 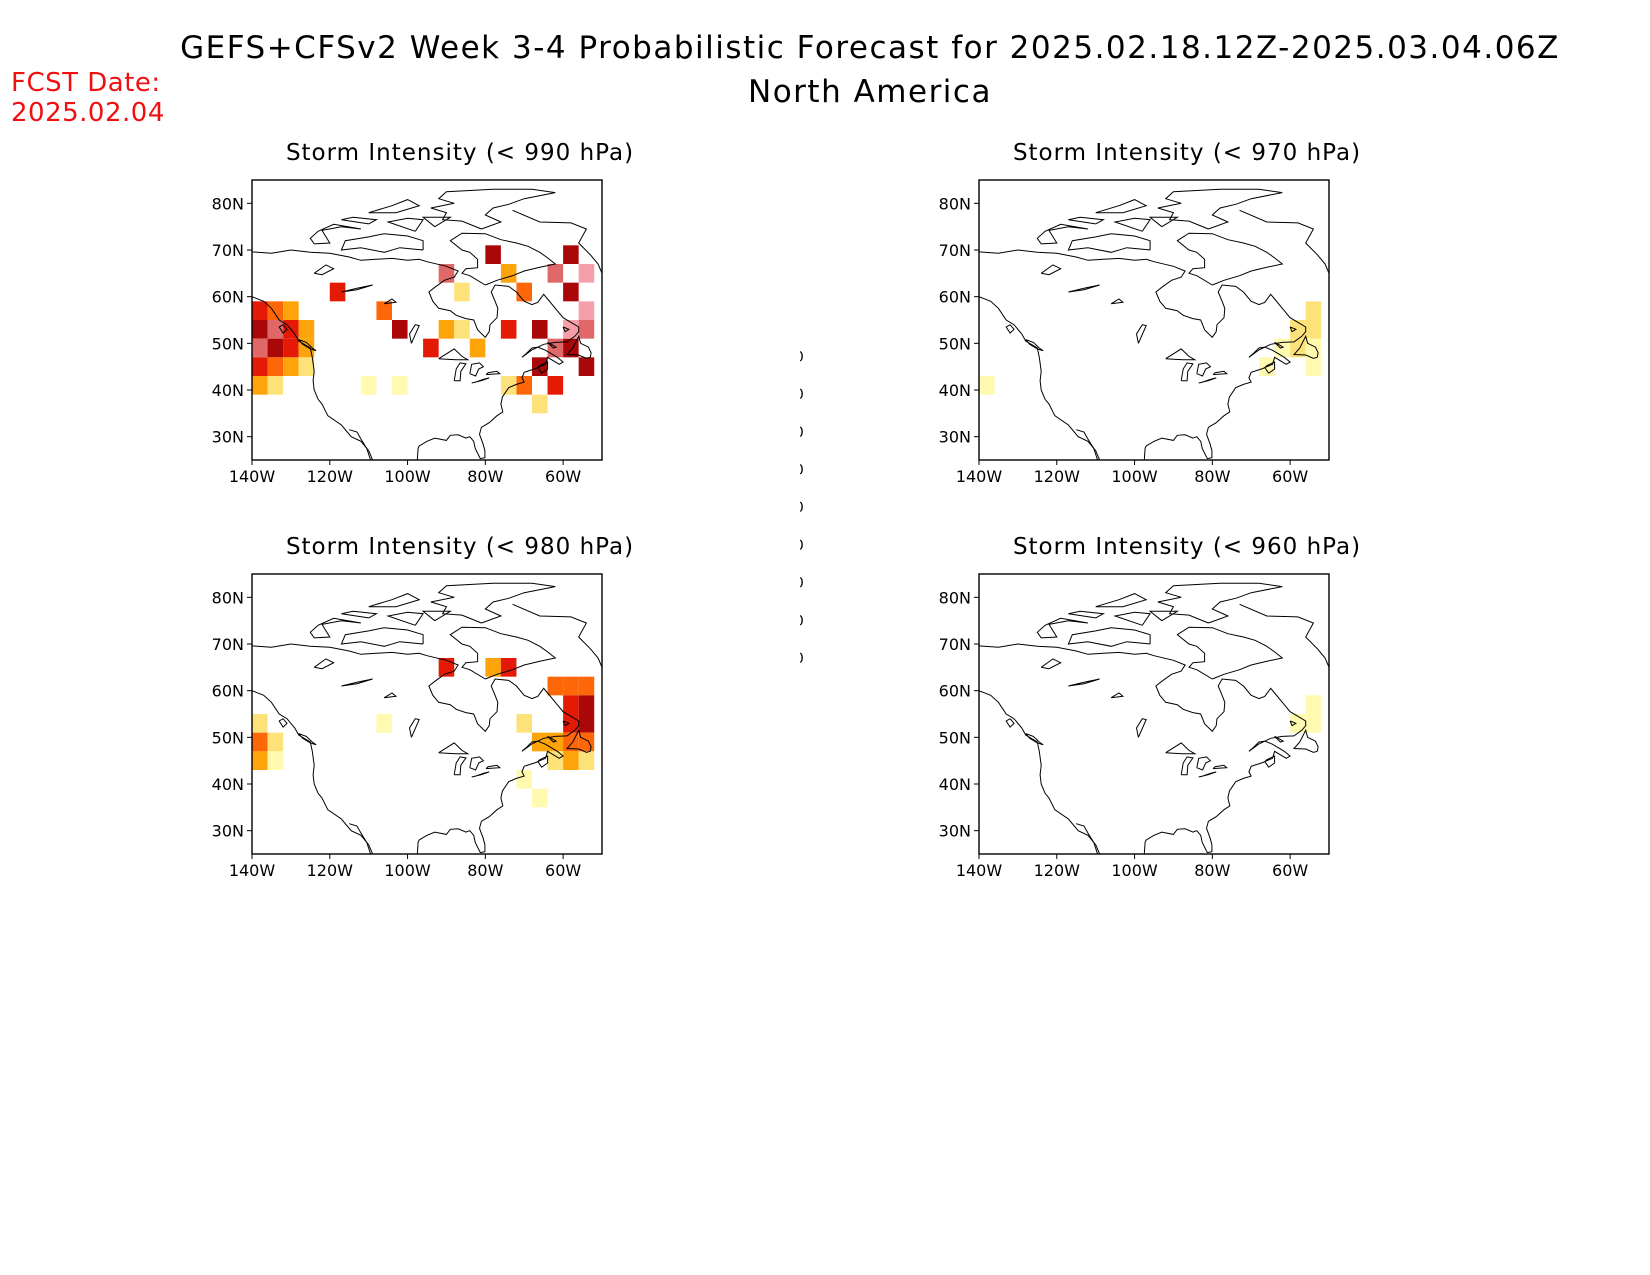 What do you see at coordinates (802, 659) in the screenshot?
I see `colorbar-label-10: 10` at bounding box center [802, 659].